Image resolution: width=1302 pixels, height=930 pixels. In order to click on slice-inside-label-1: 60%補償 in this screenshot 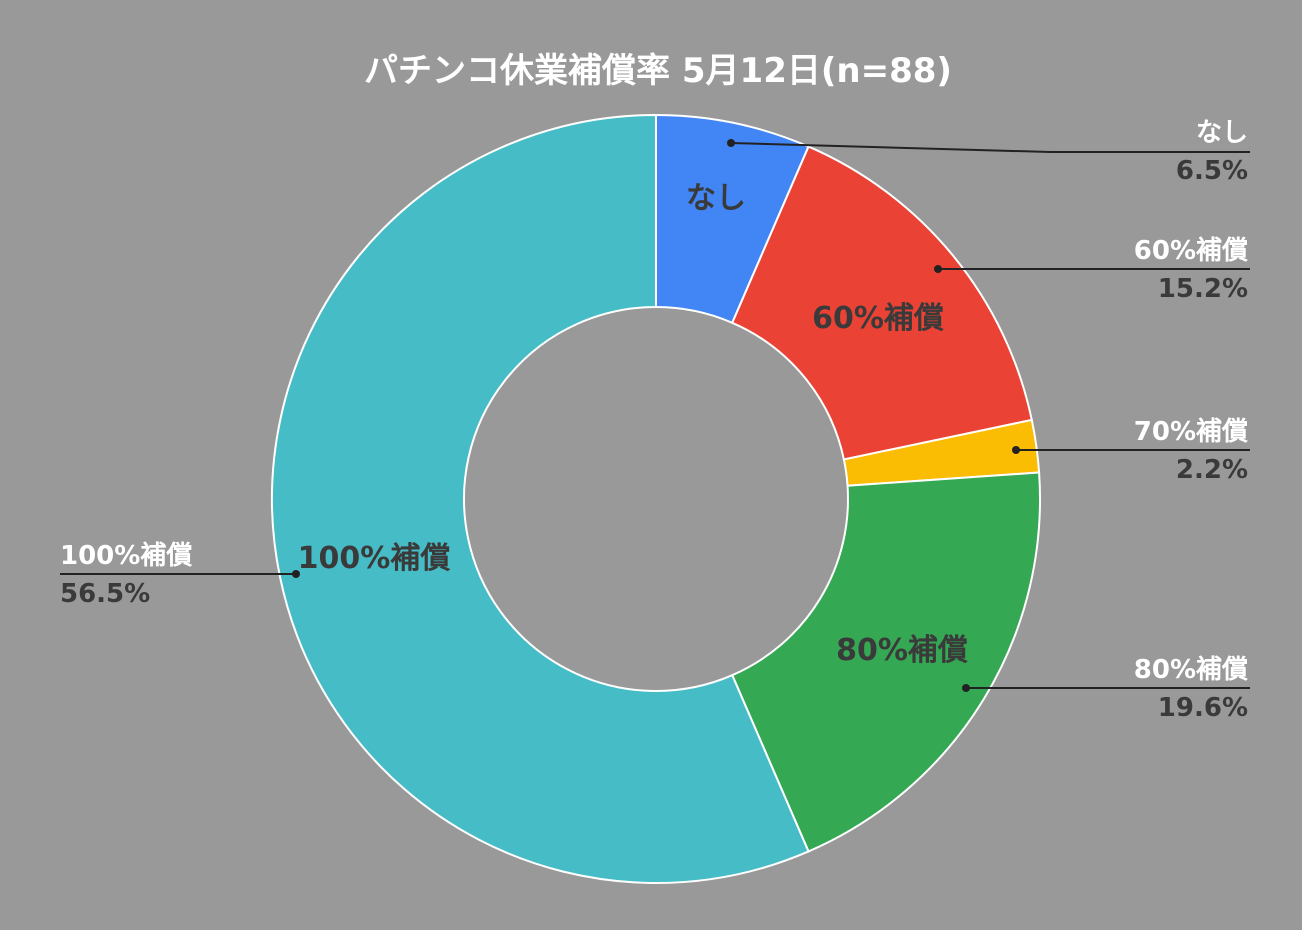, I will do `click(878, 318)`.